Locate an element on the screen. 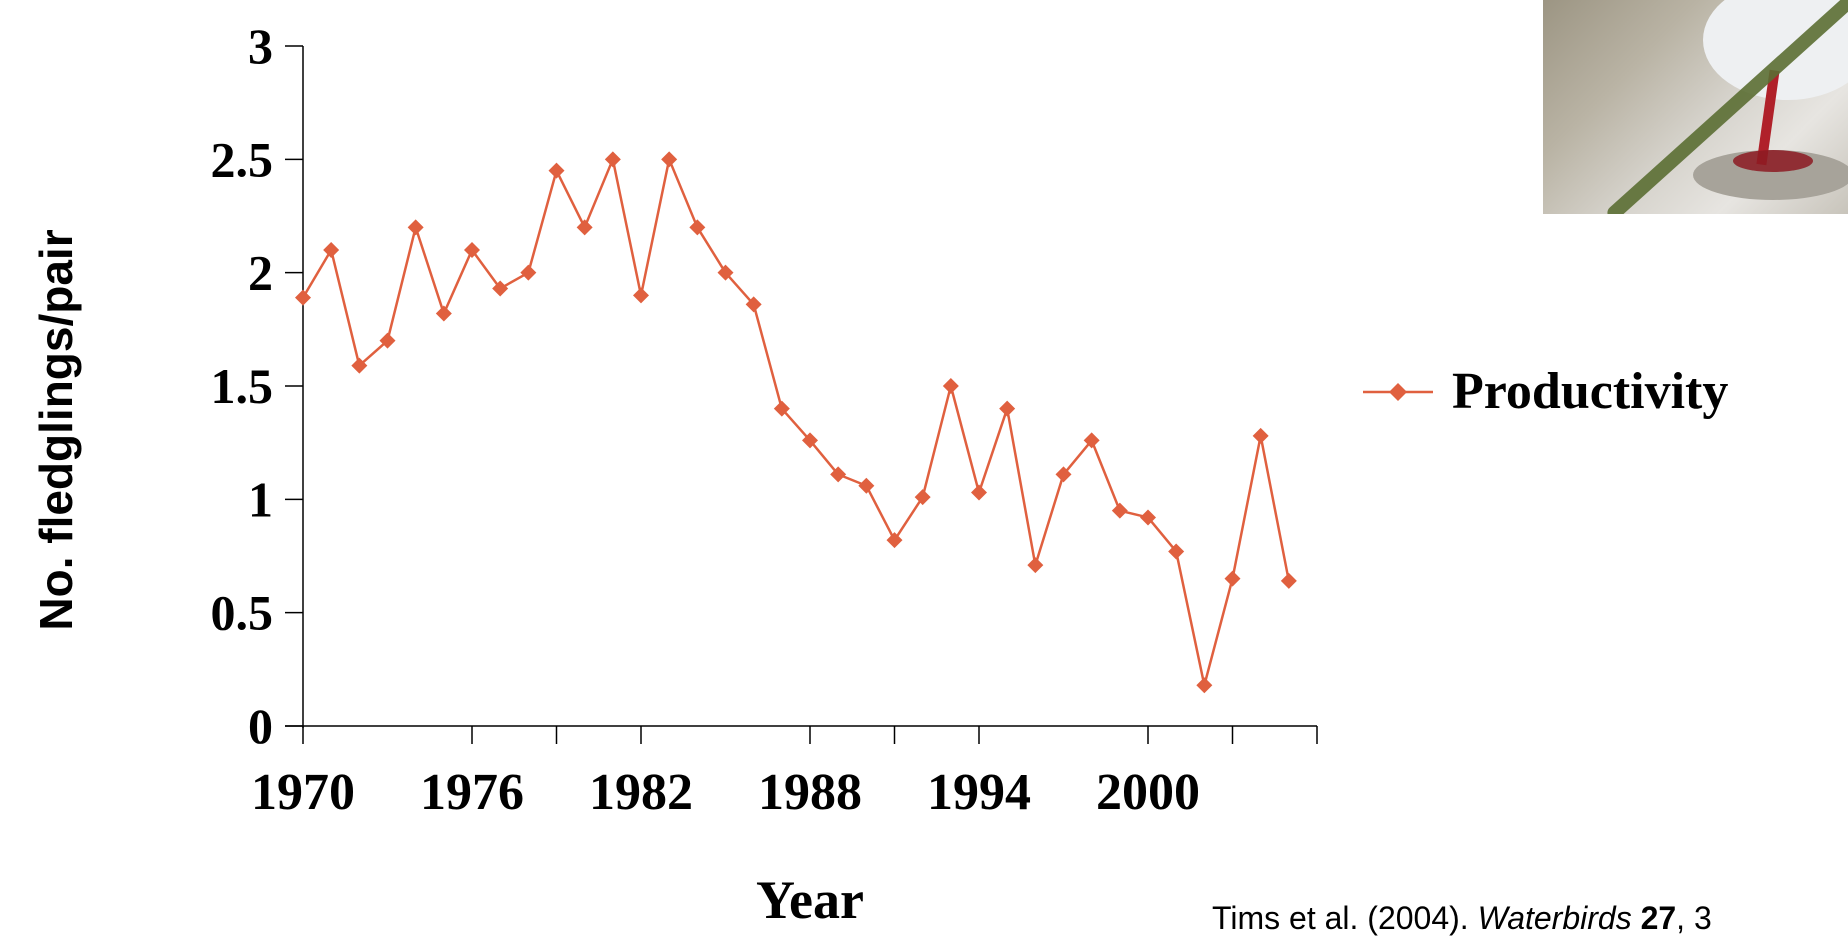  y-tick-labels: 0 0.5 1 1.5 2 2.5 3 is located at coordinates (242, 386).